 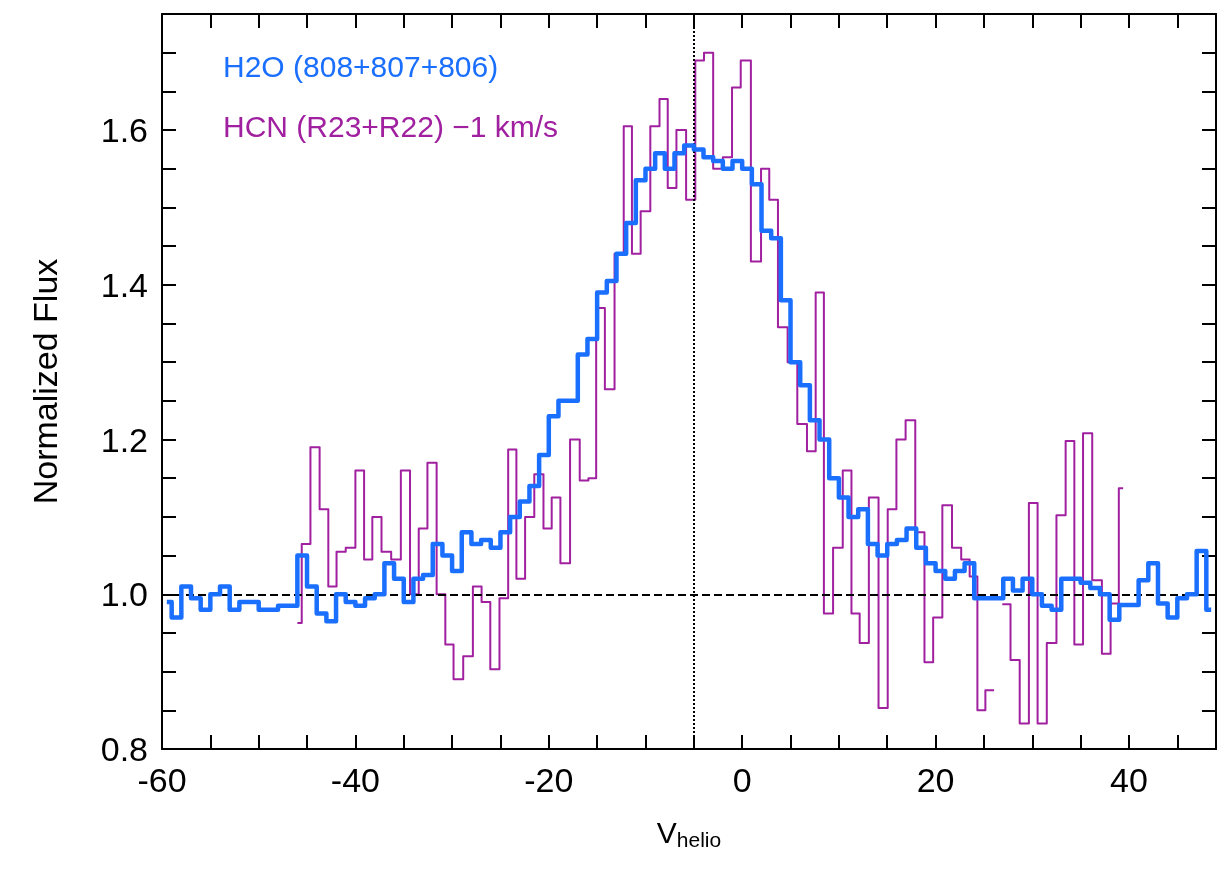 What do you see at coordinates (45, 381) in the screenshot?
I see `y-axis-title: Normalized Flux` at bounding box center [45, 381].